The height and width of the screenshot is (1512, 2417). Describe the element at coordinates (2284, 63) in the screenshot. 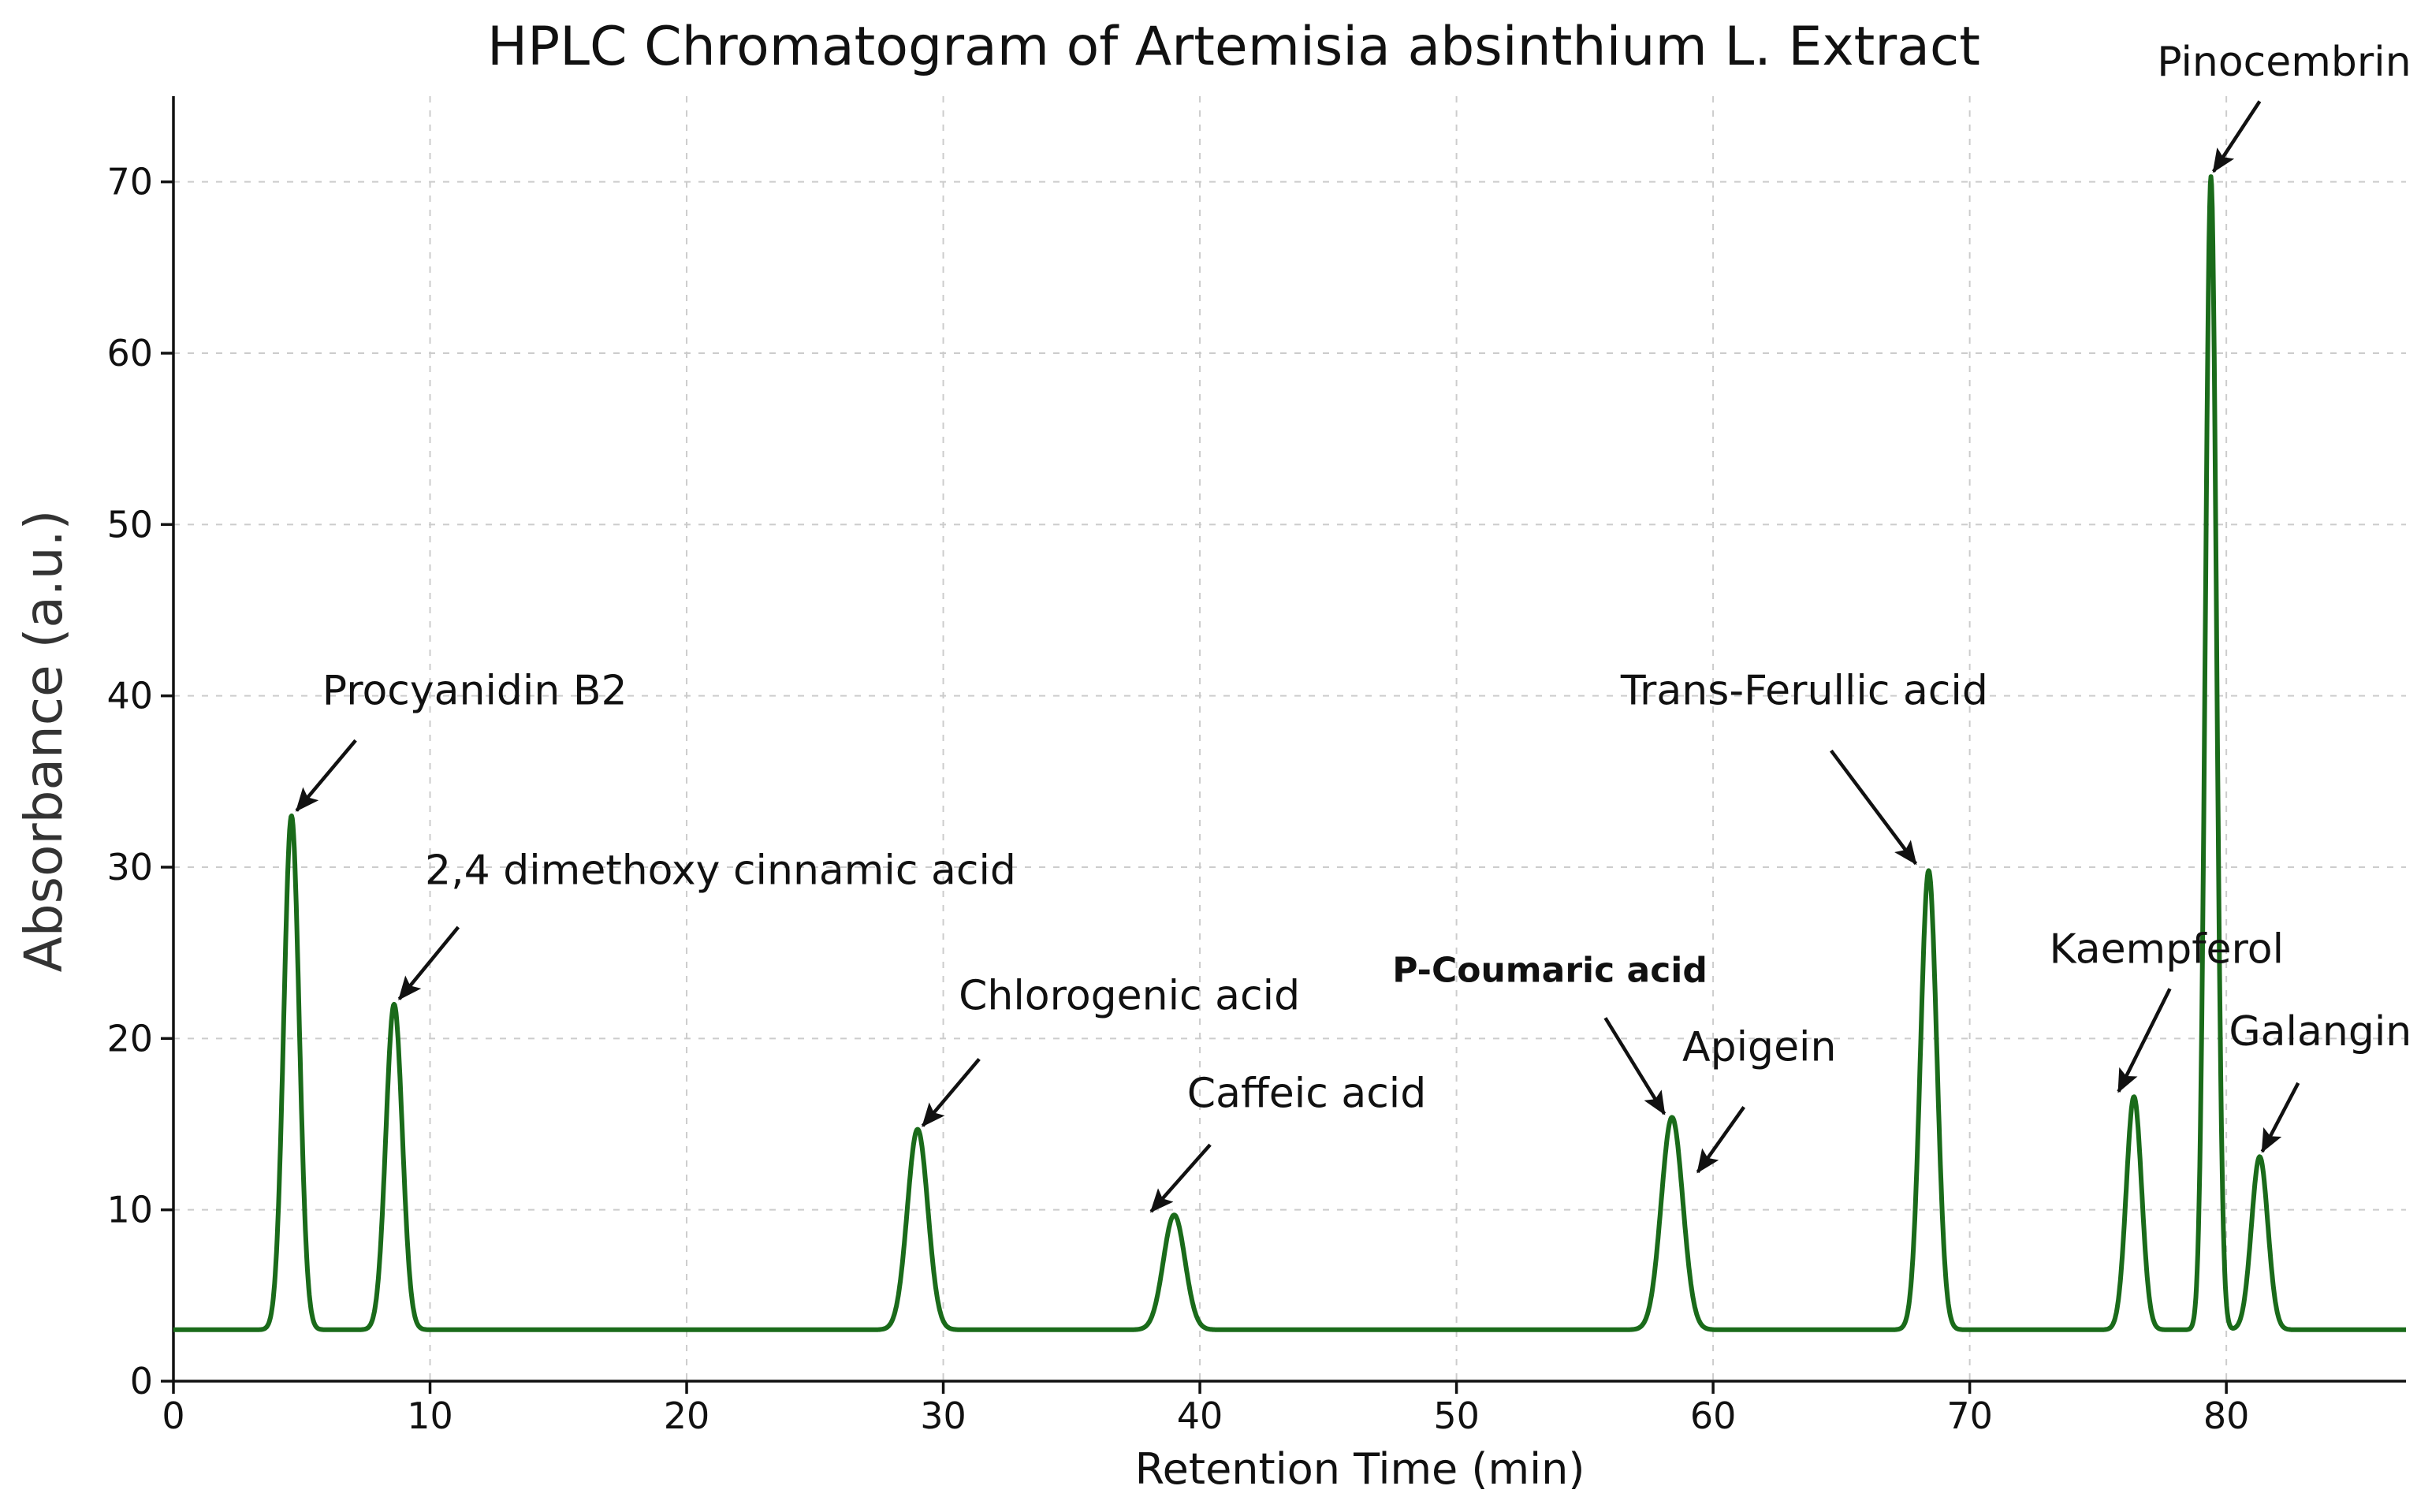

I see `peak-label-pinocembrin: Pinocembrin` at that location.